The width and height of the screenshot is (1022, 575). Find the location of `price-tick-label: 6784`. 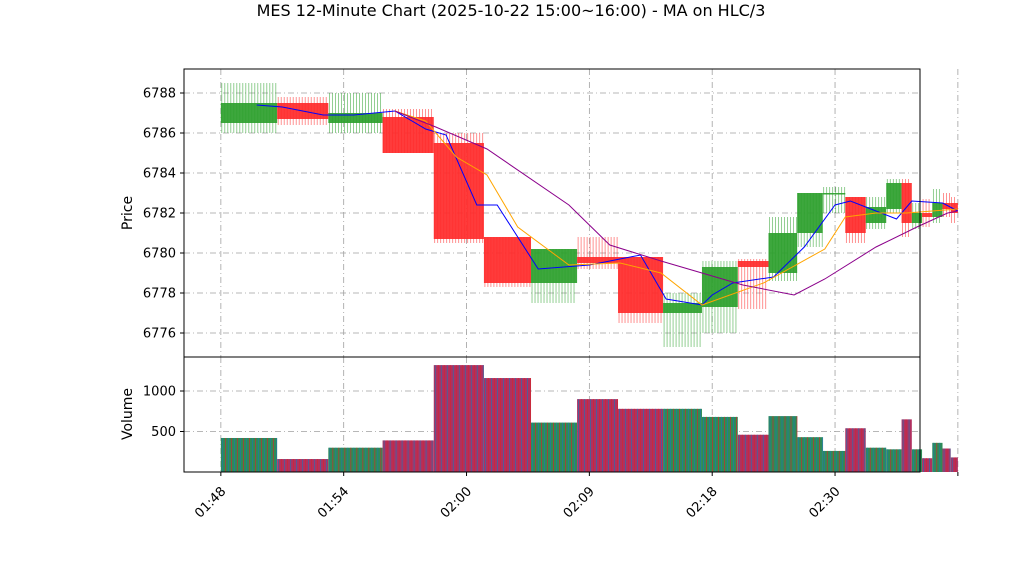

price-tick-label: 6784 is located at coordinates (159, 174).